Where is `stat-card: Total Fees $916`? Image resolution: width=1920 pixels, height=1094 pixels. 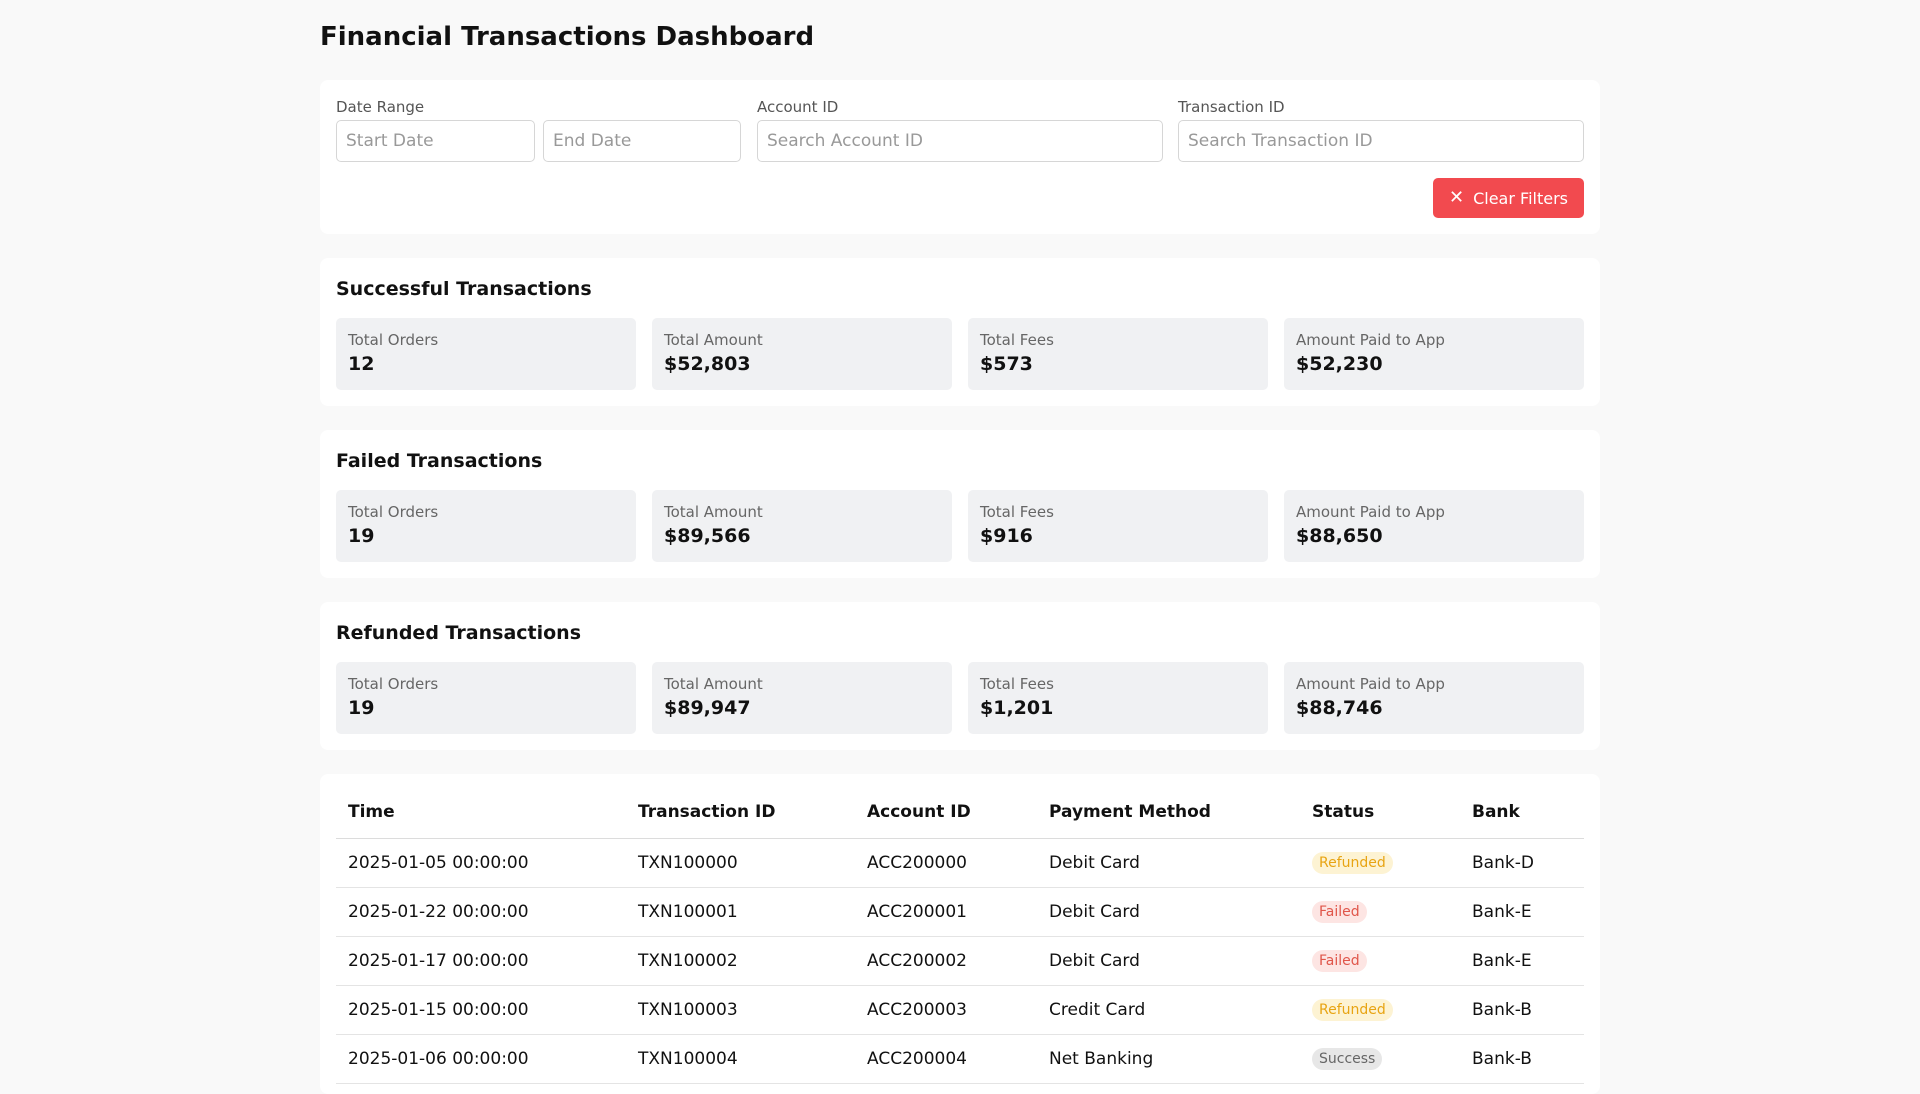
stat-card: Total Fees $916 is located at coordinates (1118, 526).